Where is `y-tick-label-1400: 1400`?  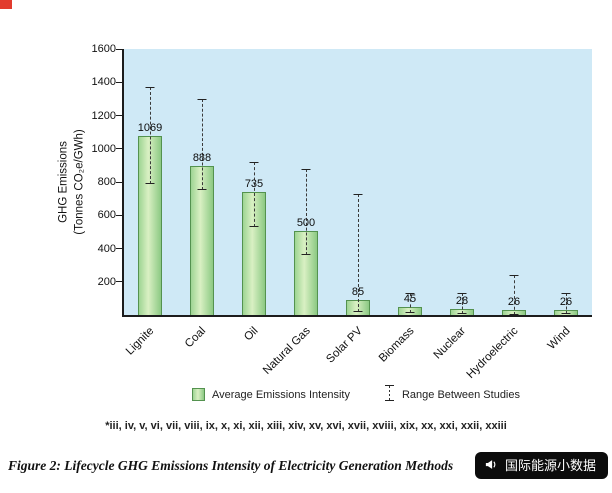 y-tick-label-1400: 1400 is located at coordinates (103, 82).